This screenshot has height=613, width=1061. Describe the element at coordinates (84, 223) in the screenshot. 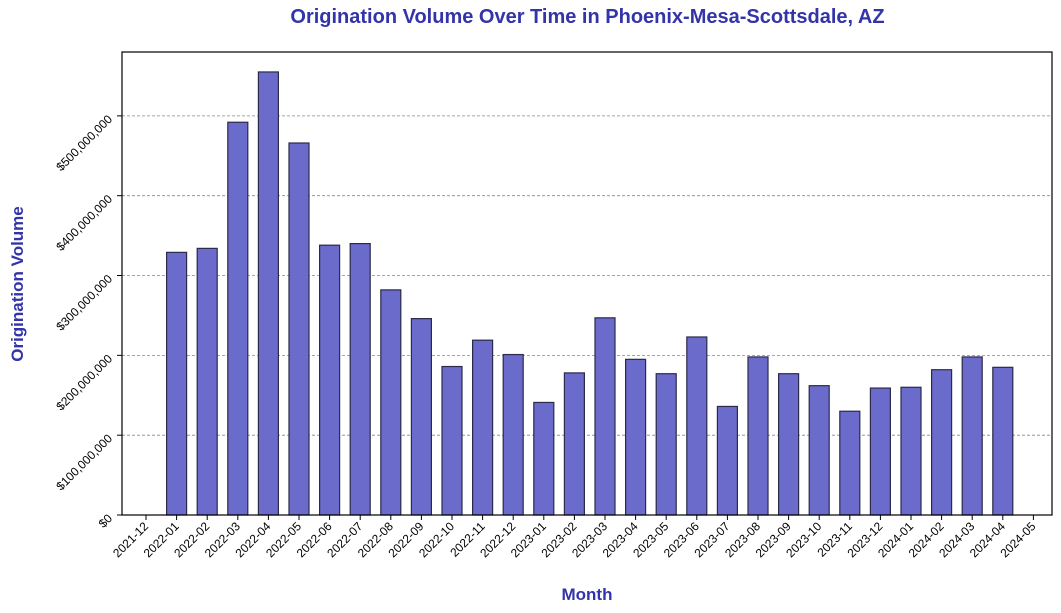

I see `y-tick-label: $400,000,000` at that location.